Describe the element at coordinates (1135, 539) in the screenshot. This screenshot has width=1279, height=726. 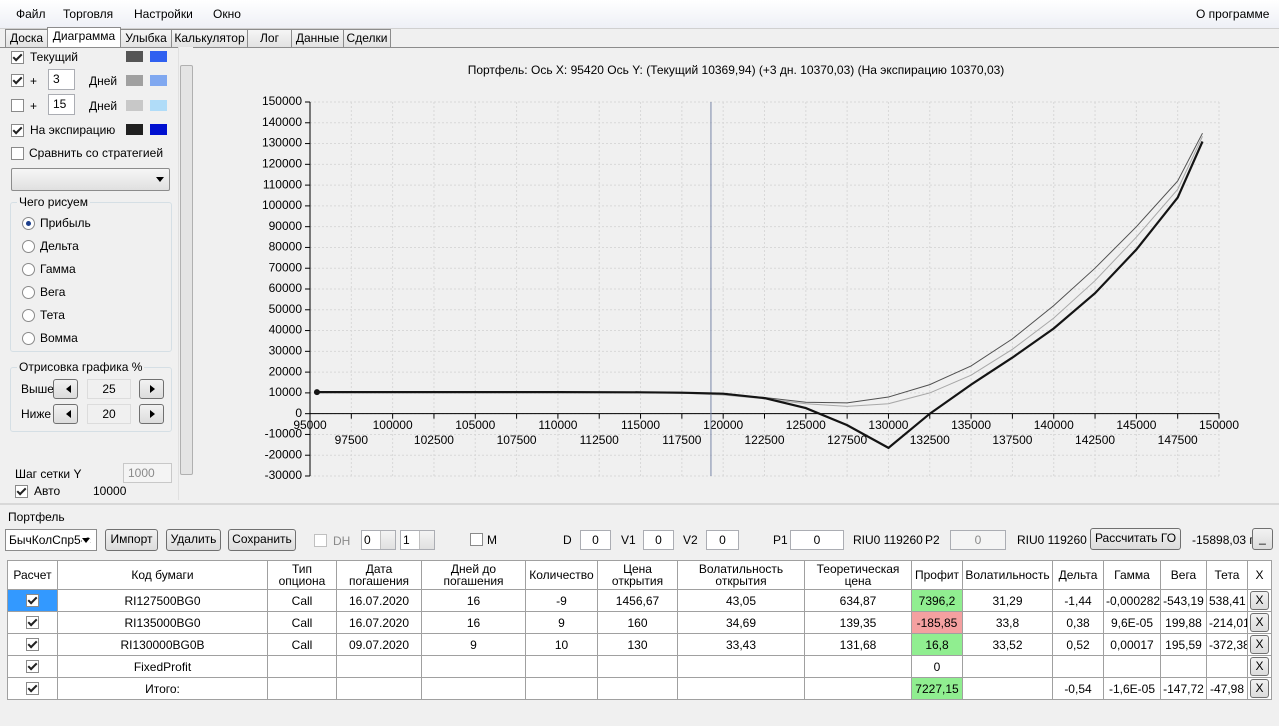
I see `button: Рассчитать ГО` at that location.